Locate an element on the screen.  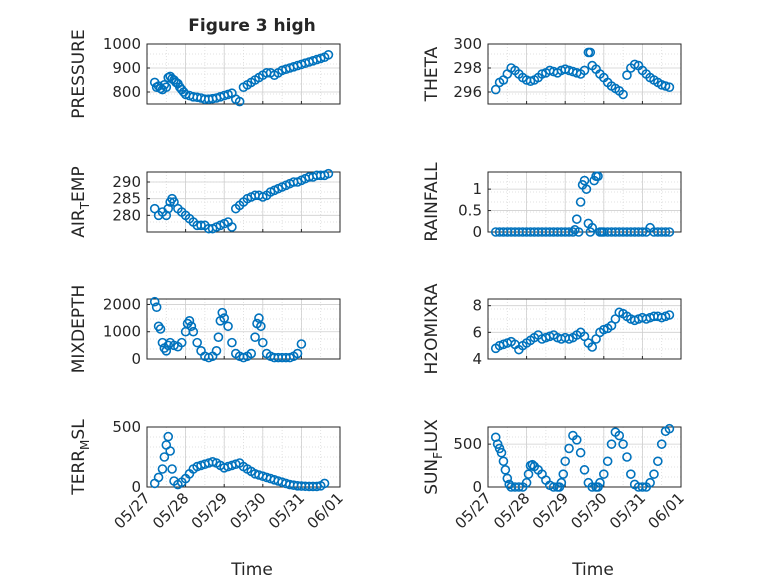
x-axis-label-left: Time is located at coordinates (251, 570).